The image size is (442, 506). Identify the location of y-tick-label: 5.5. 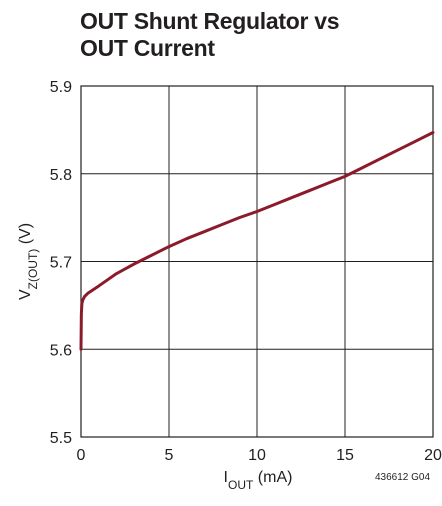
(61, 438).